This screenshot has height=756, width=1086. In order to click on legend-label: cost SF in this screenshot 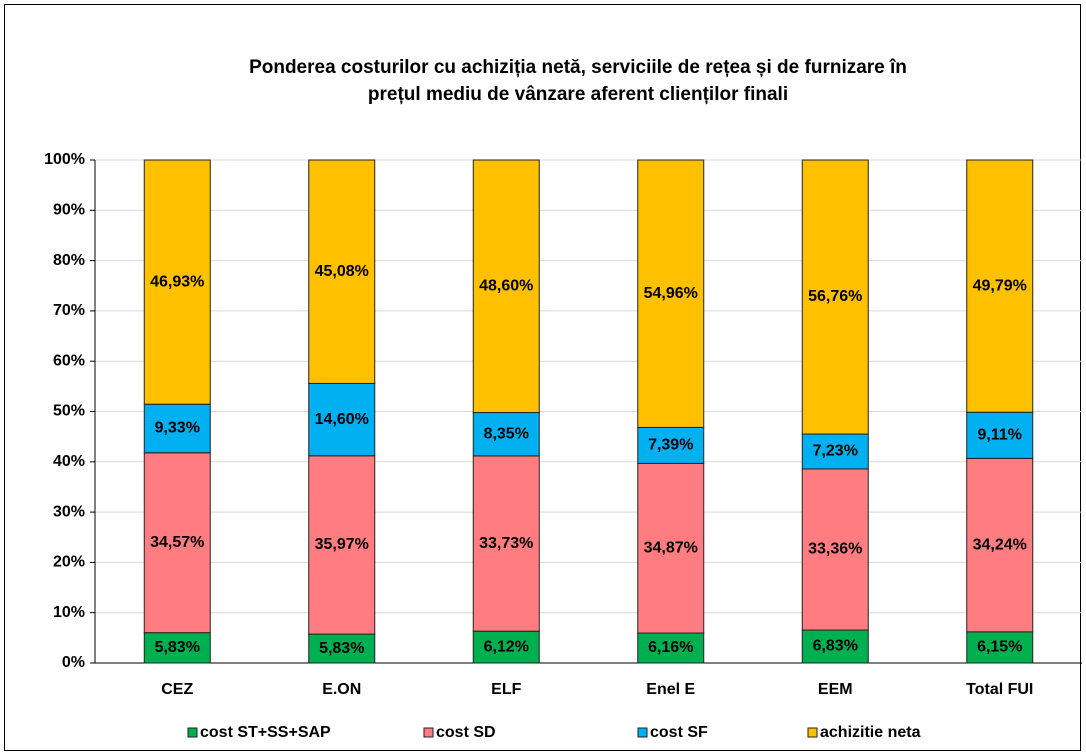, I will do `click(679, 732)`.